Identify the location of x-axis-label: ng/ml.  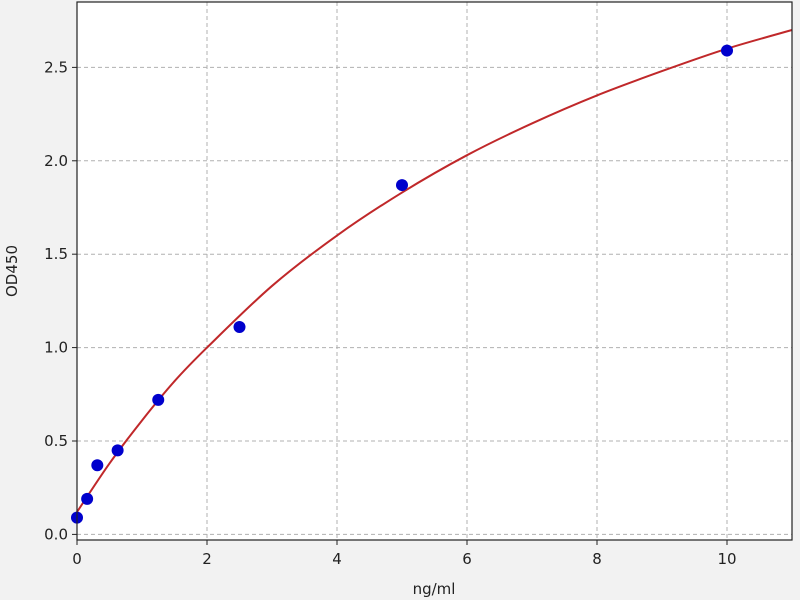
(434, 589).